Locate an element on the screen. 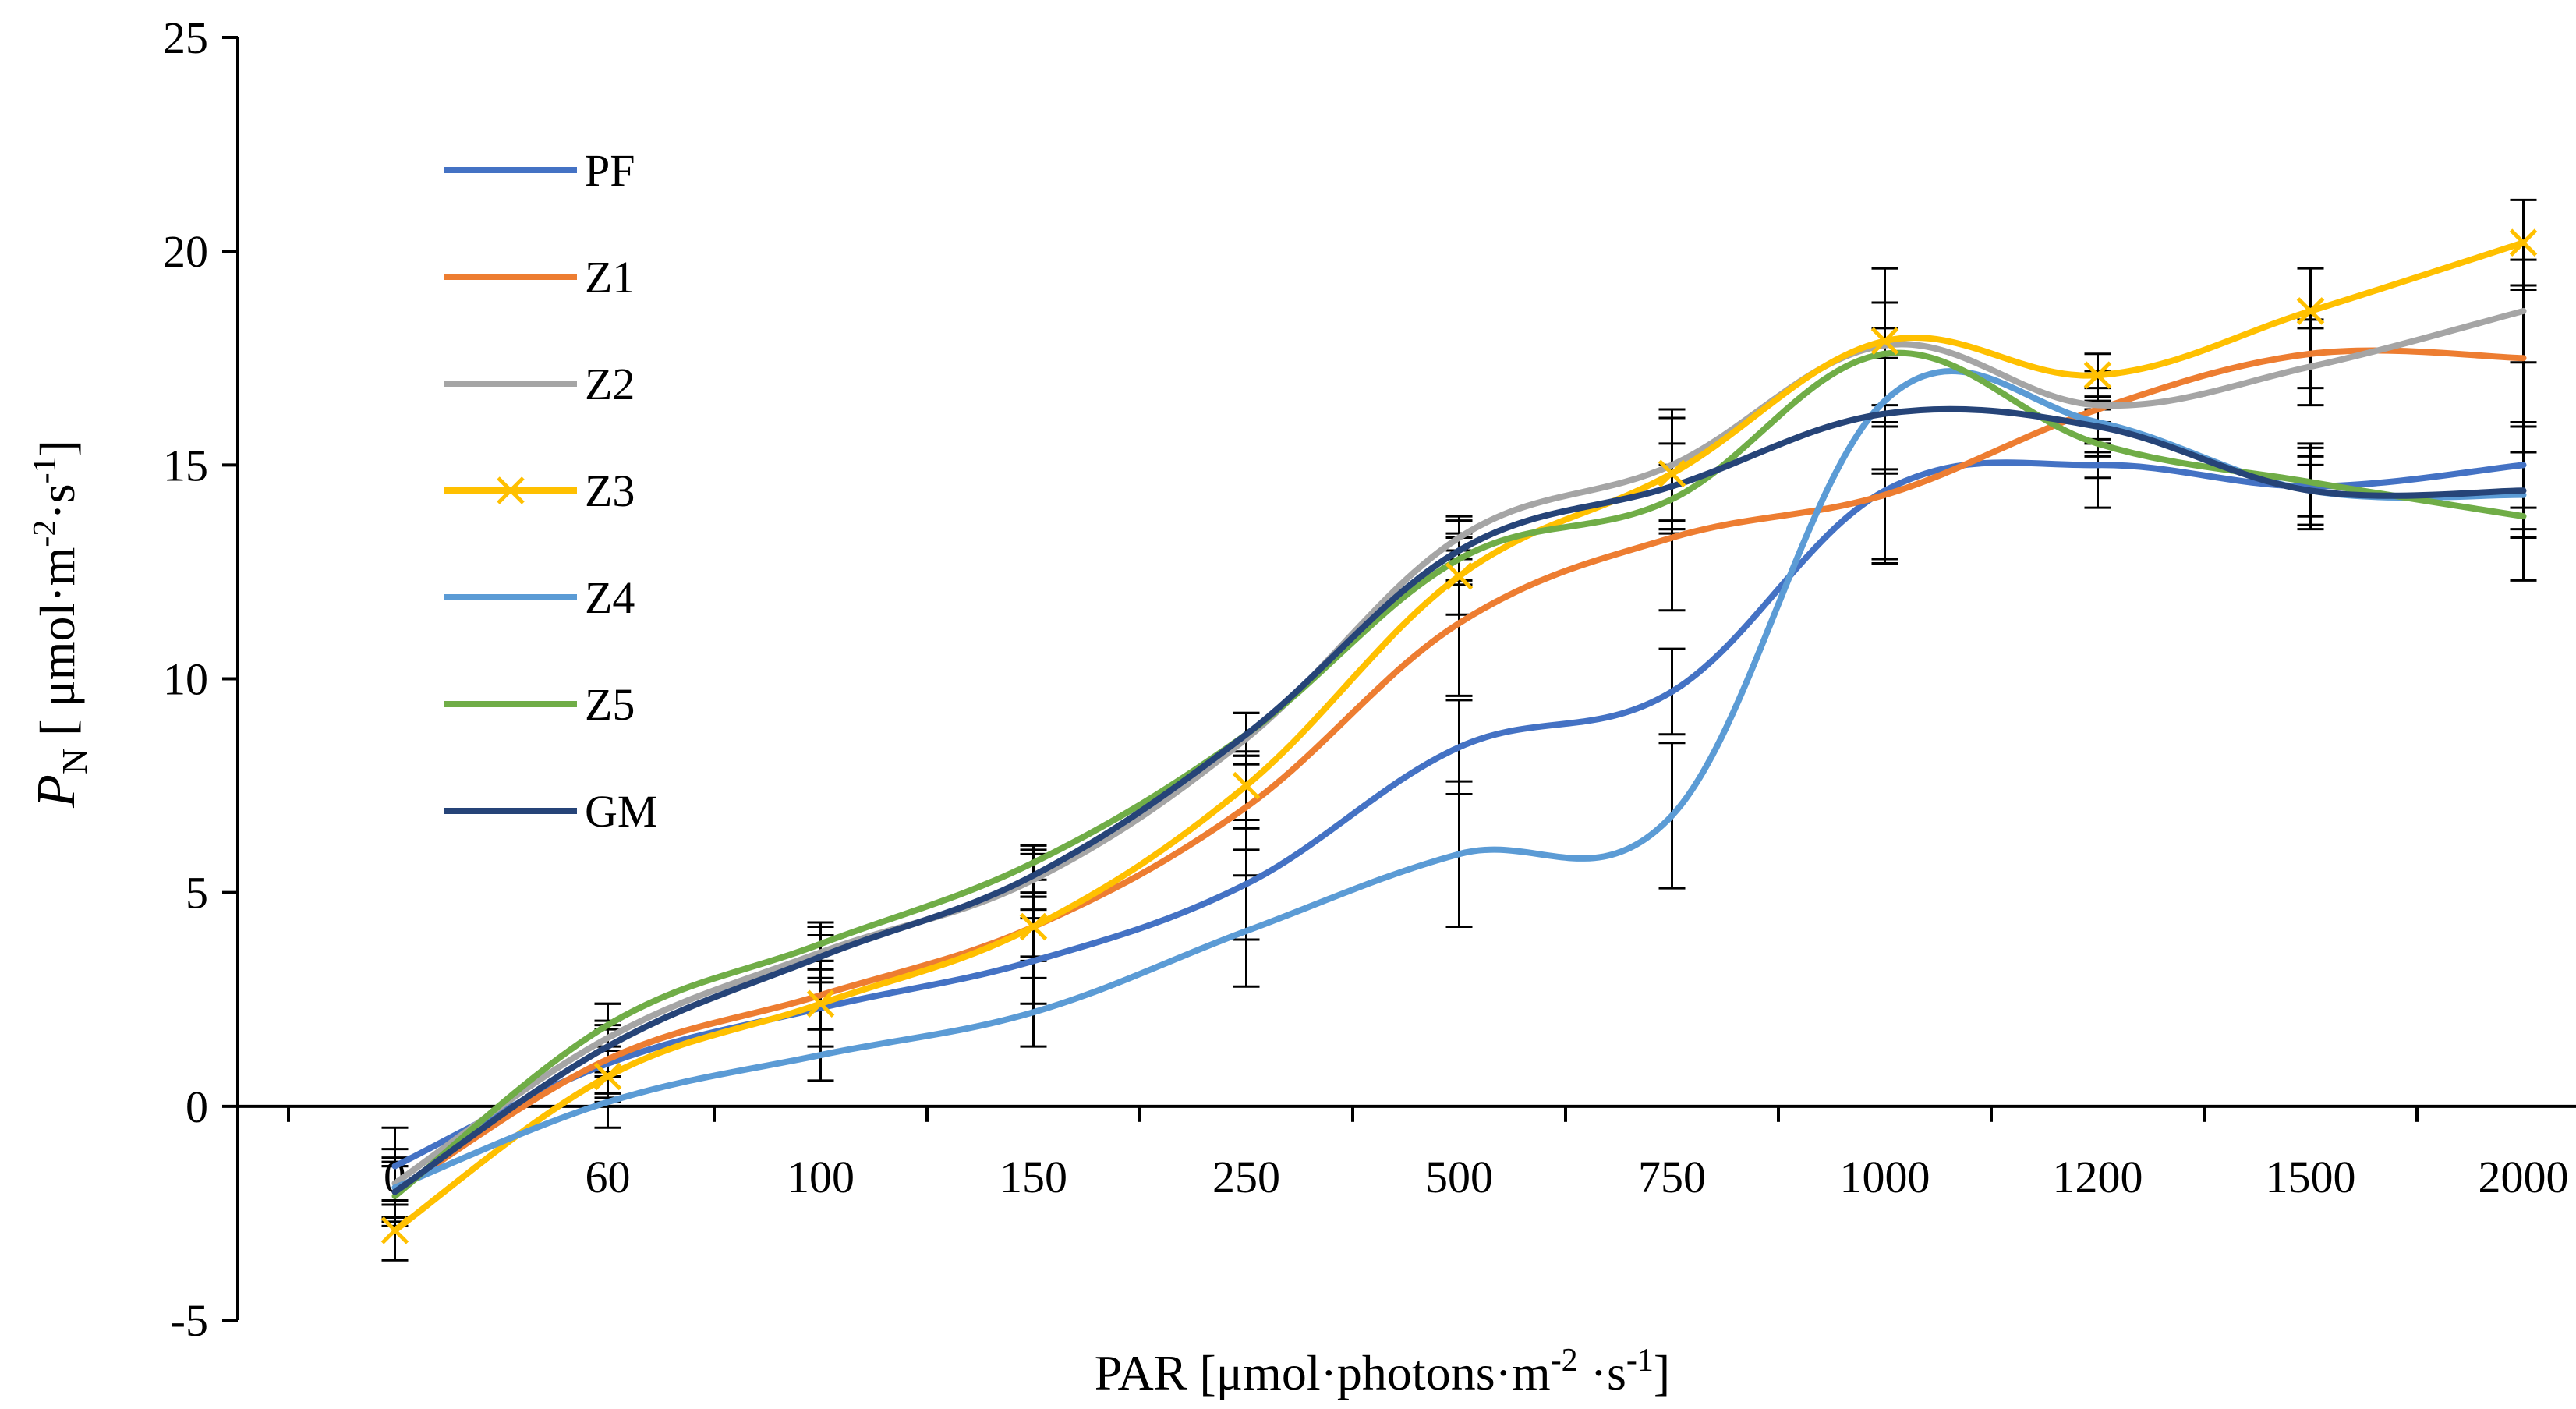  legend-item-z3: Z3 is located at coordinates (539, 491).